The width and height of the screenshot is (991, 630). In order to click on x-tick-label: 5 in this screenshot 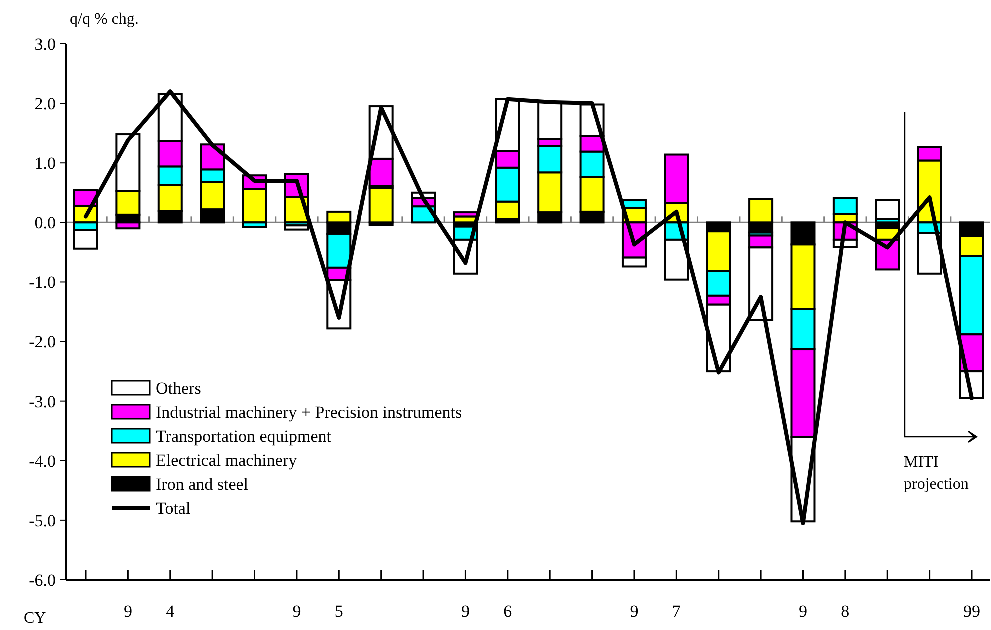, I will do `click(339, 611)`.